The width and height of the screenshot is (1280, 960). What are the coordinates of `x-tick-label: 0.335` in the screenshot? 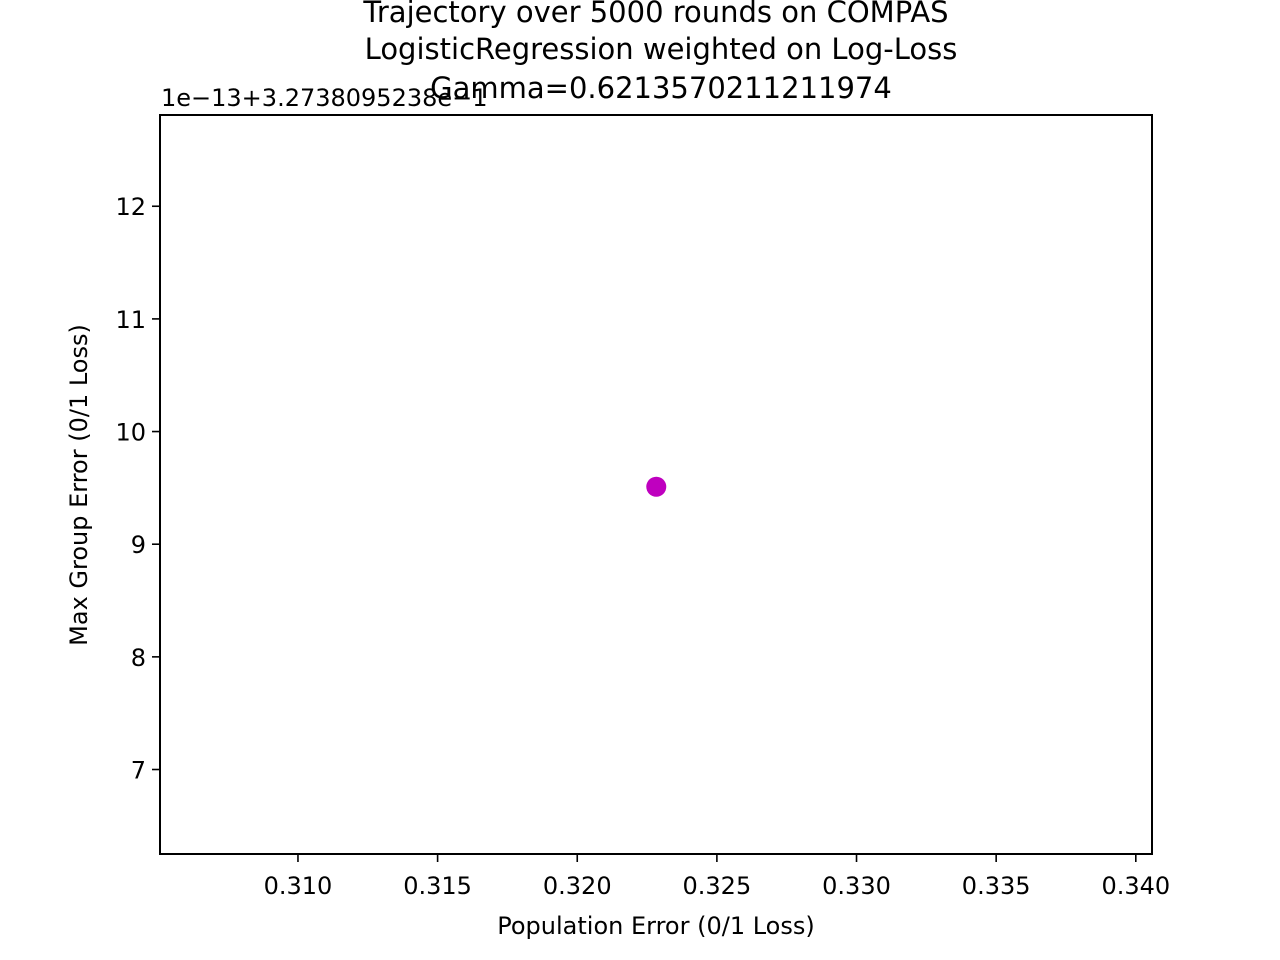 It's located at (996, 886).